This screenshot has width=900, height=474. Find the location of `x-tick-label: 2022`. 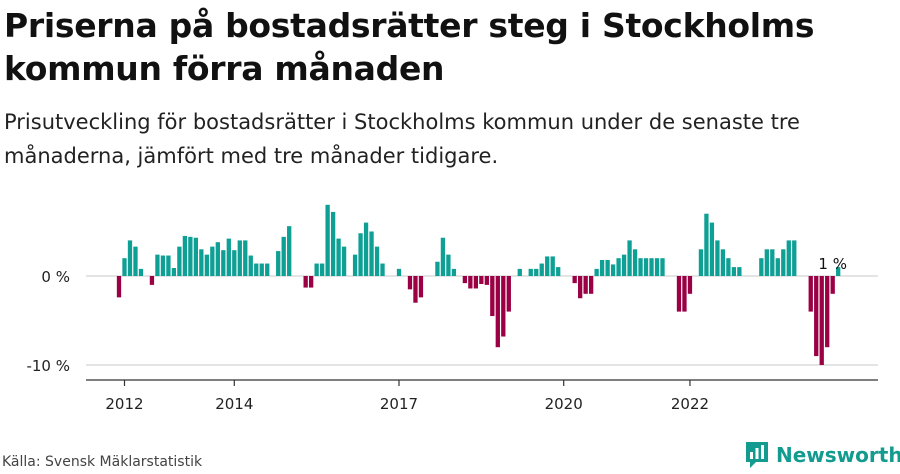

x-tick-label: 2022 is located at coordinates (690, 404).